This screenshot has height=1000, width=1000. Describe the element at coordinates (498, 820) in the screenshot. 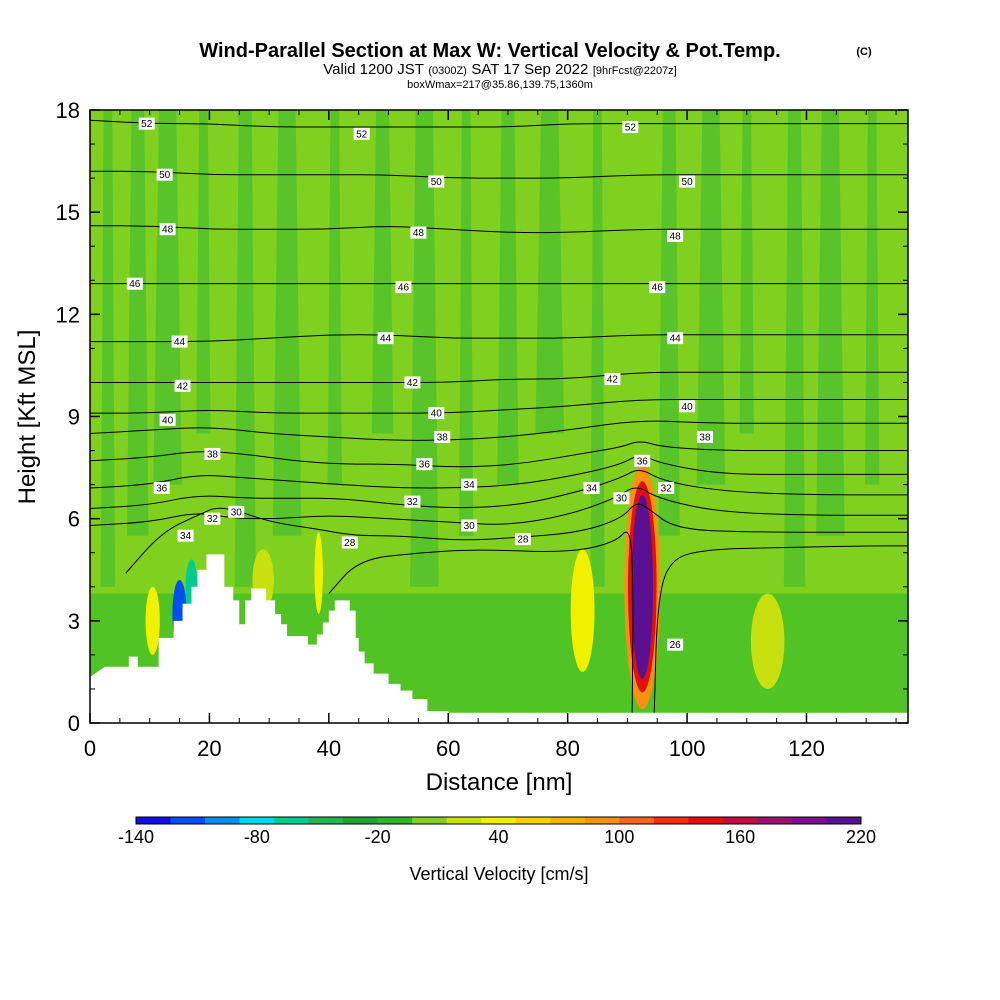

I see `colorbar-frame` at that location.